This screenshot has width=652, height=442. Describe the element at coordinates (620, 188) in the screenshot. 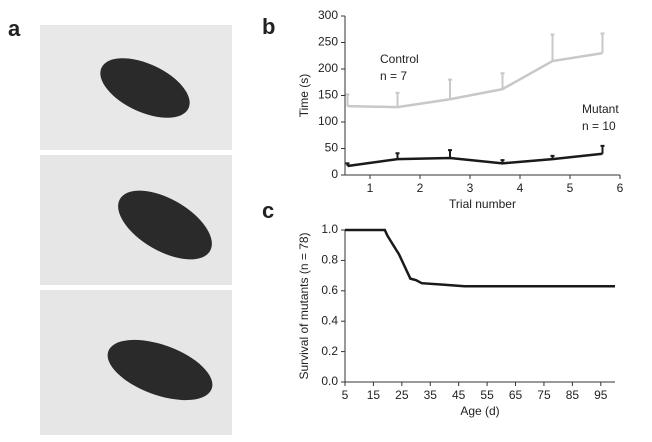

I see `x-tick-label: 6` at that location.